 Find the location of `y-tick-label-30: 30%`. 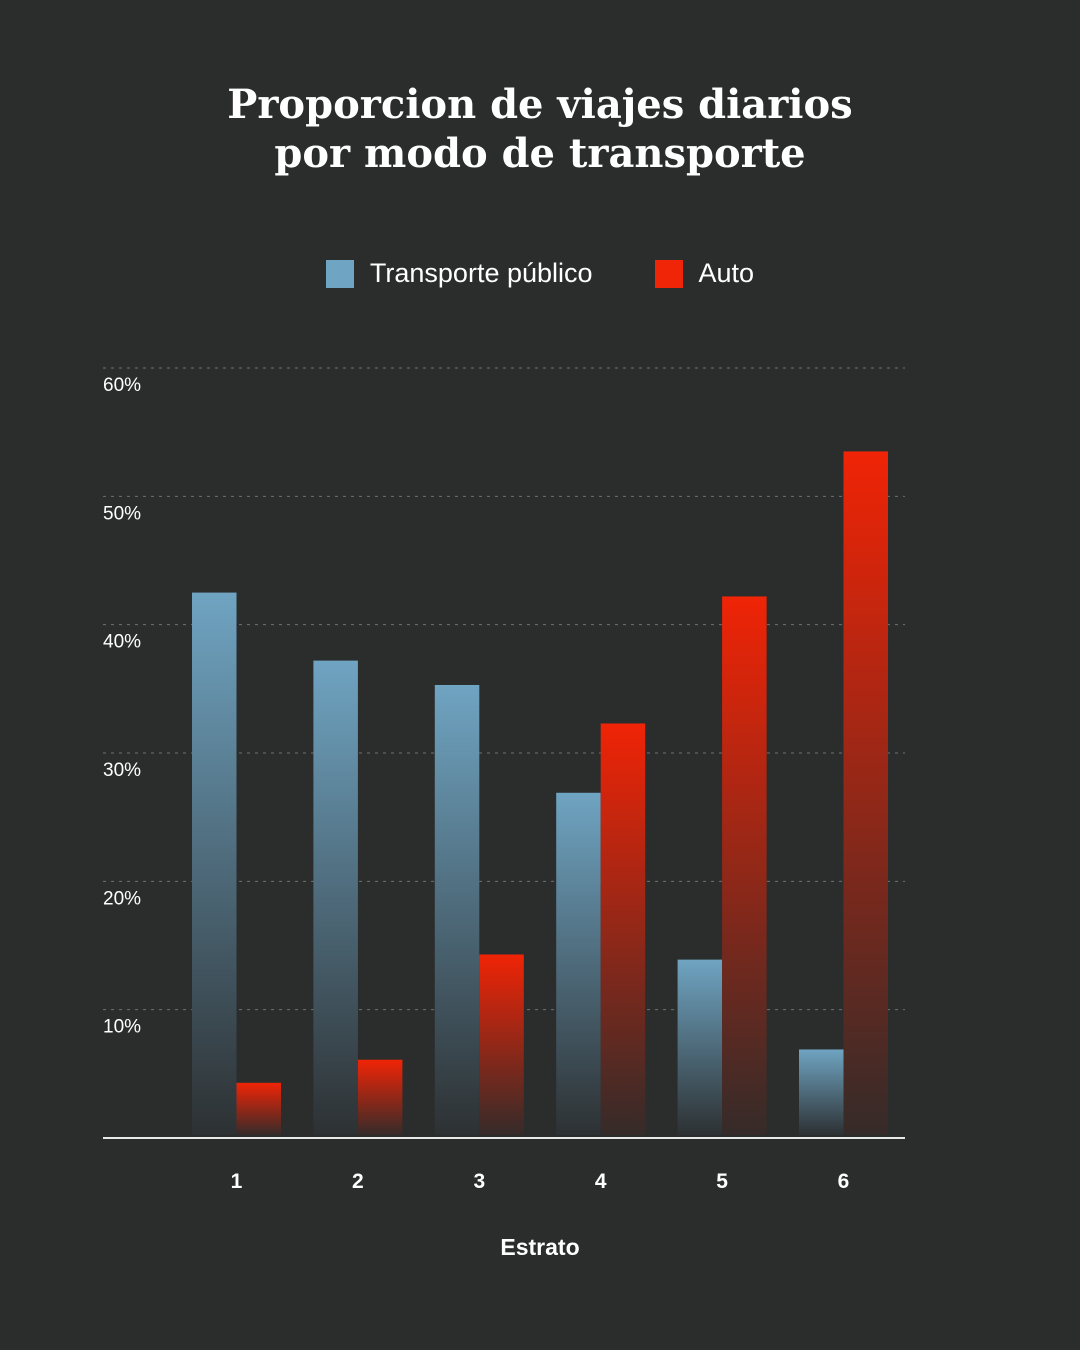

y-tick-label-30: 30% is located at coordinates (122, 770).